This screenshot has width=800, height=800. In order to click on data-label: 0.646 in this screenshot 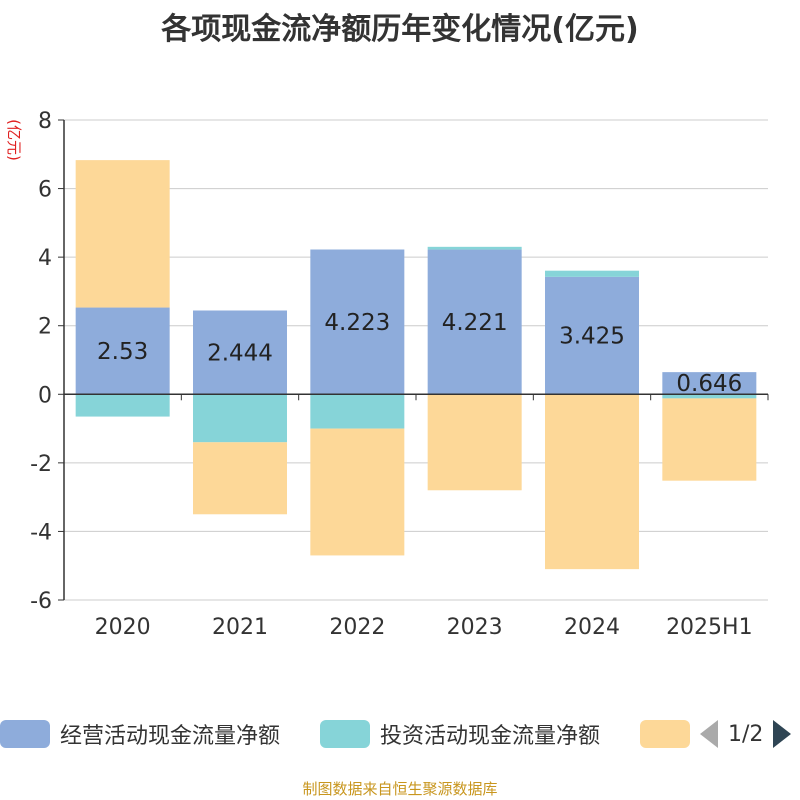, I will do `click(709, 384)`.